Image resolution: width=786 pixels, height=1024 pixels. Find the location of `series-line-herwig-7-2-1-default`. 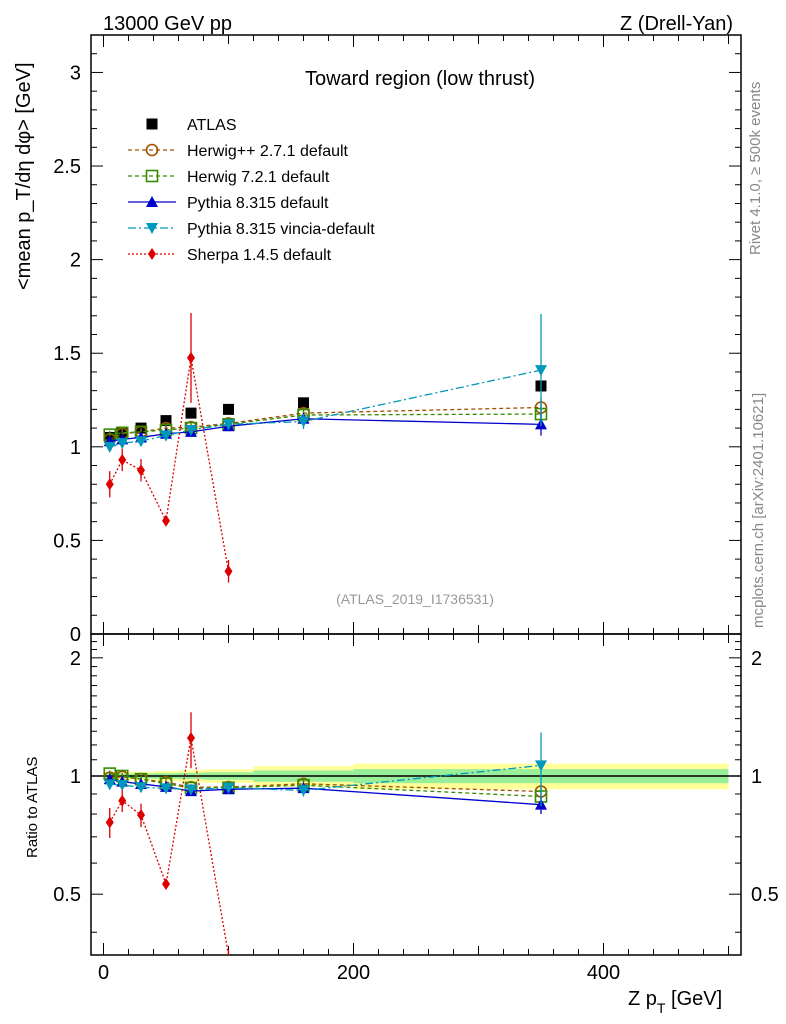

series-line-herwig-7-2-1-default is located at coordinates (325, 424).